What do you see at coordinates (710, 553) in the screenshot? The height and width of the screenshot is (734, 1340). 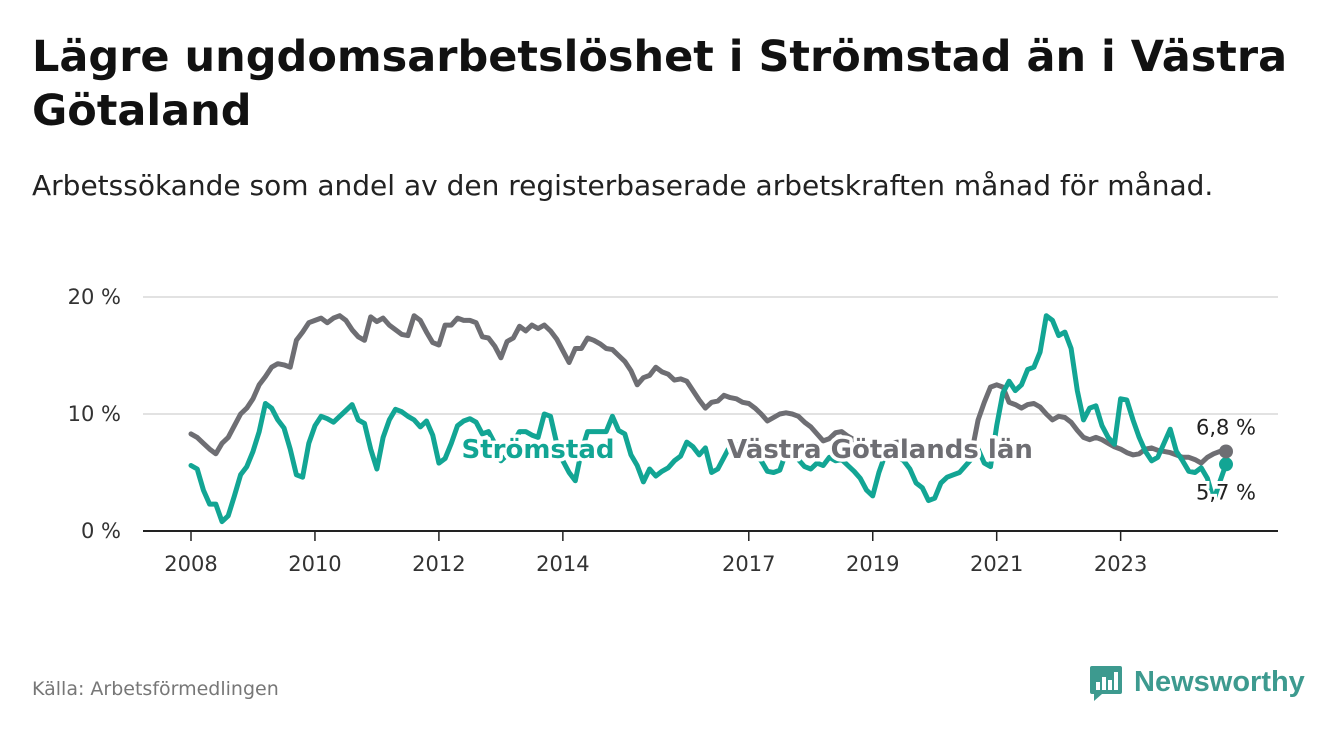 I see `x-axis: 2008 2010 2012 2014 2017 2019 2021 2023` at bounding box center [710, 553].